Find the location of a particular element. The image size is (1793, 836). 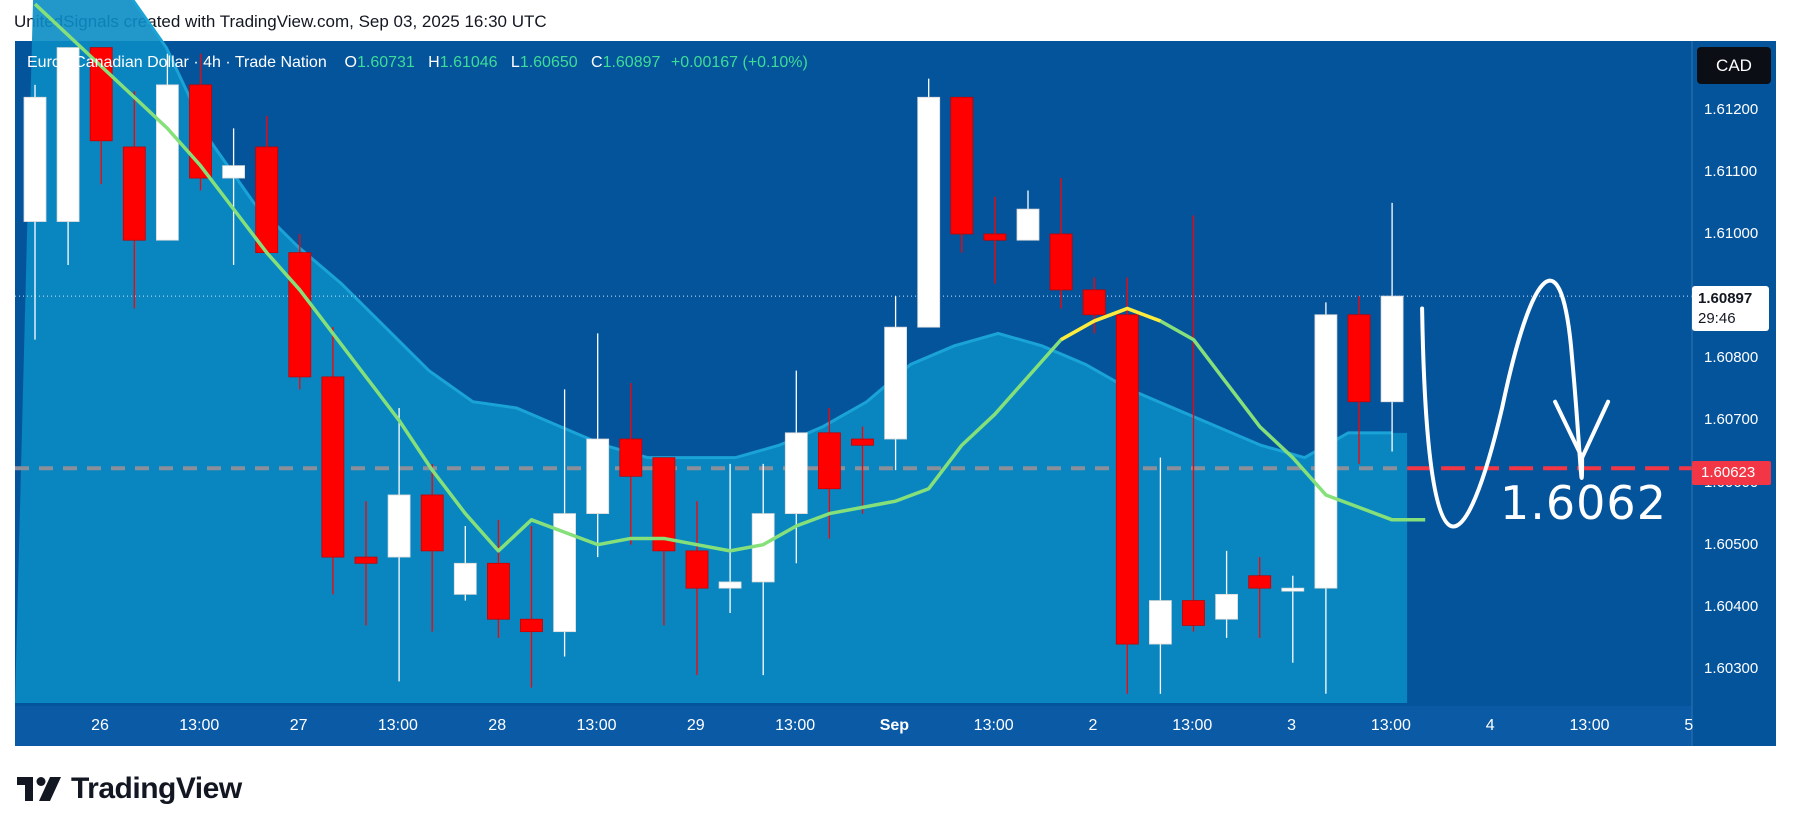

moving-average-highlight is located at coordinates (1111, 324).